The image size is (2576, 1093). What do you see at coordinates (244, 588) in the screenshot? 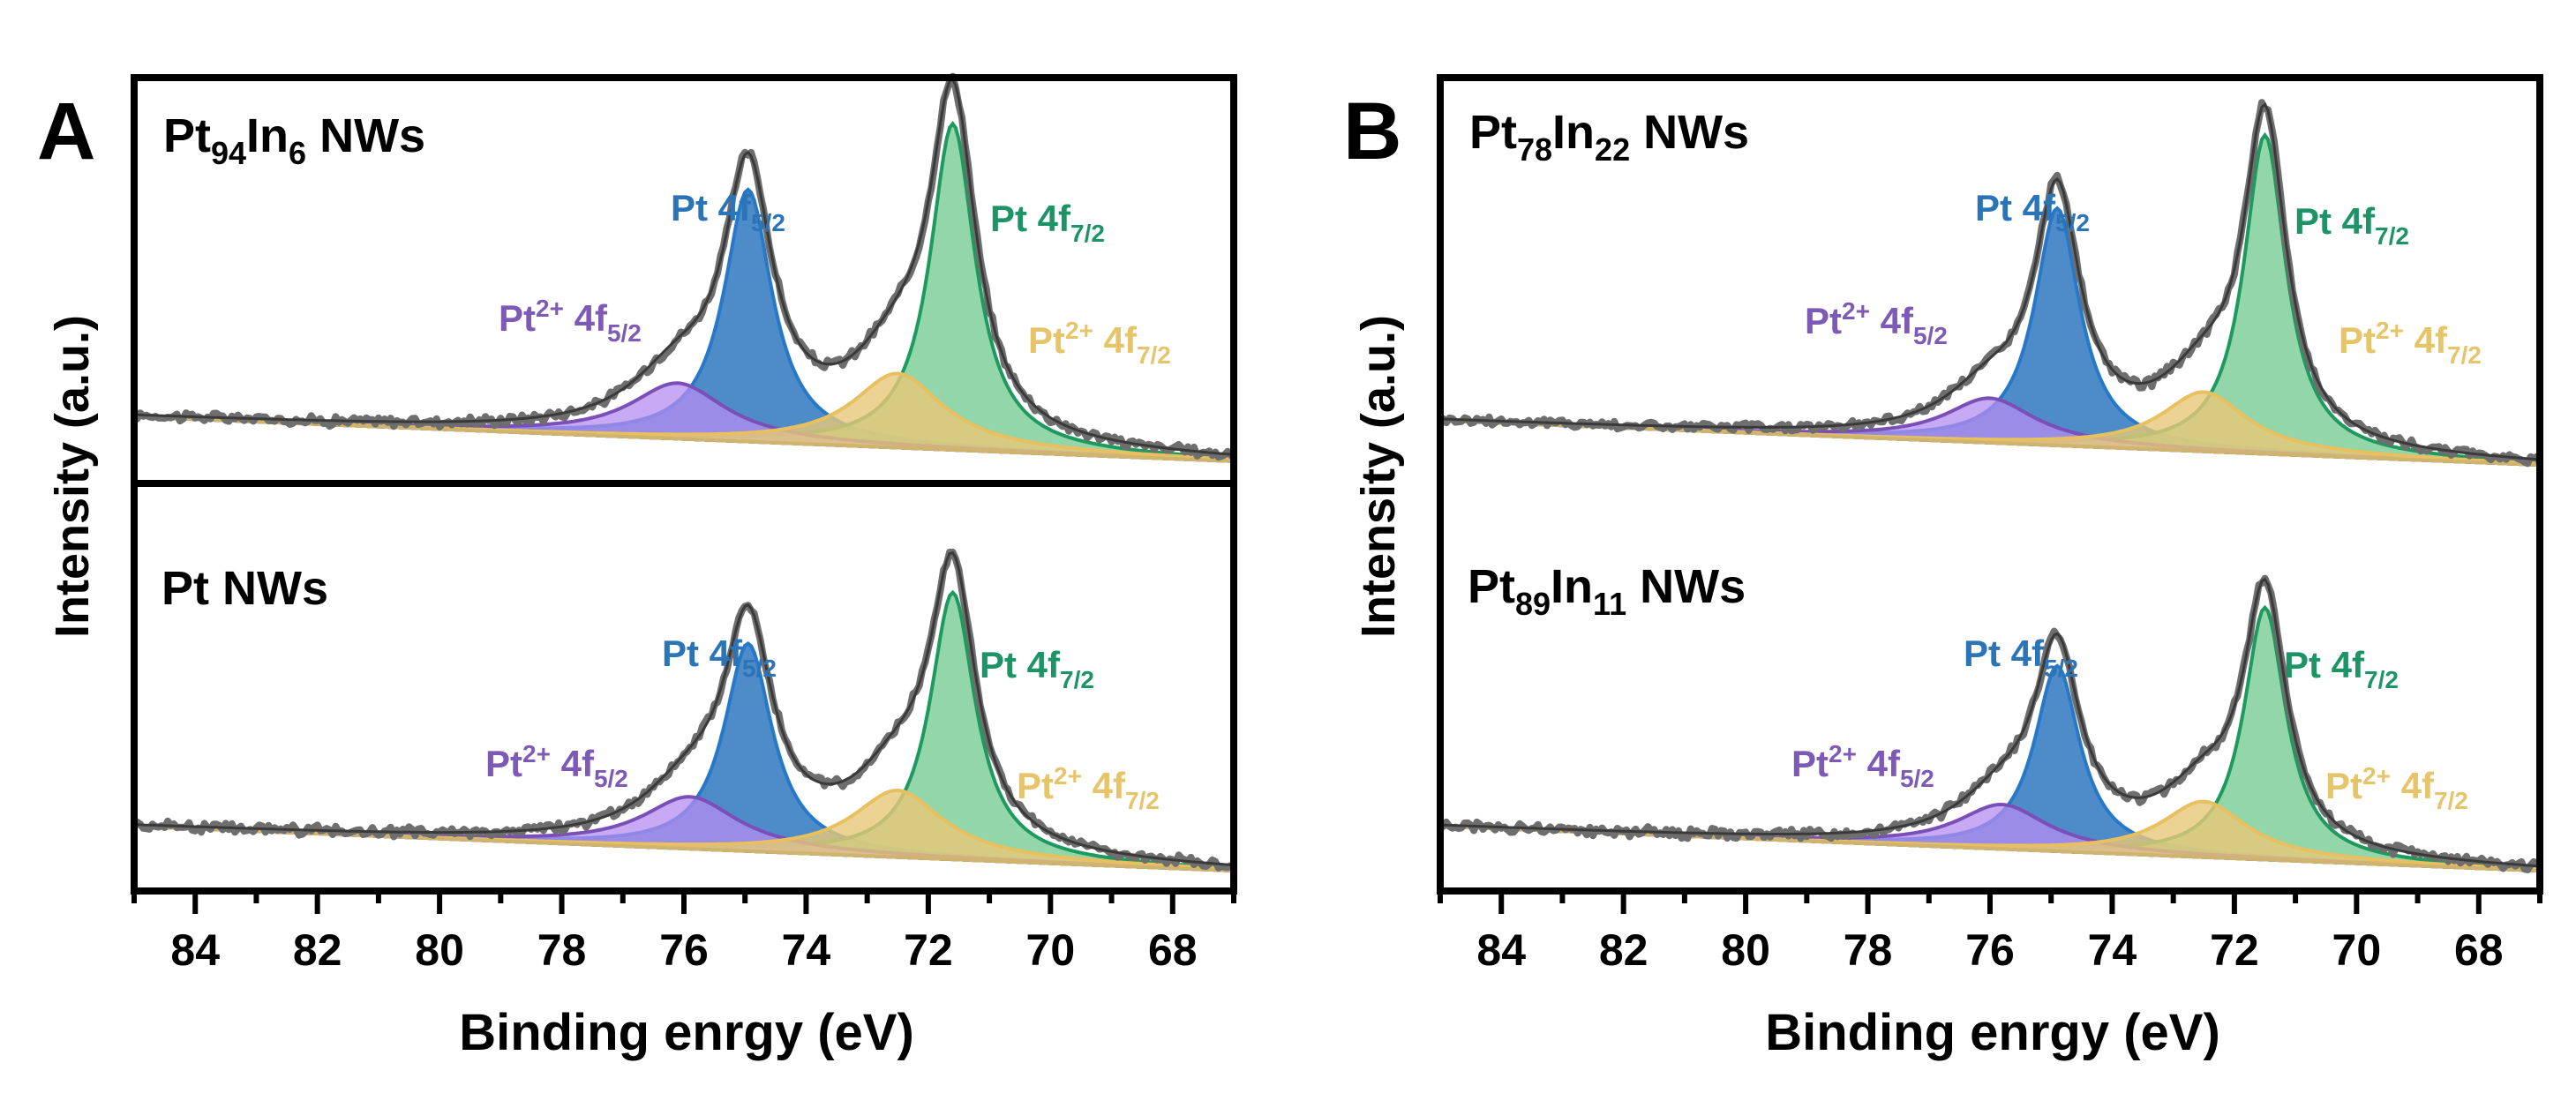
I see `sample-label-a-bottom: Pt NWs` at bounding box center [244, 588].